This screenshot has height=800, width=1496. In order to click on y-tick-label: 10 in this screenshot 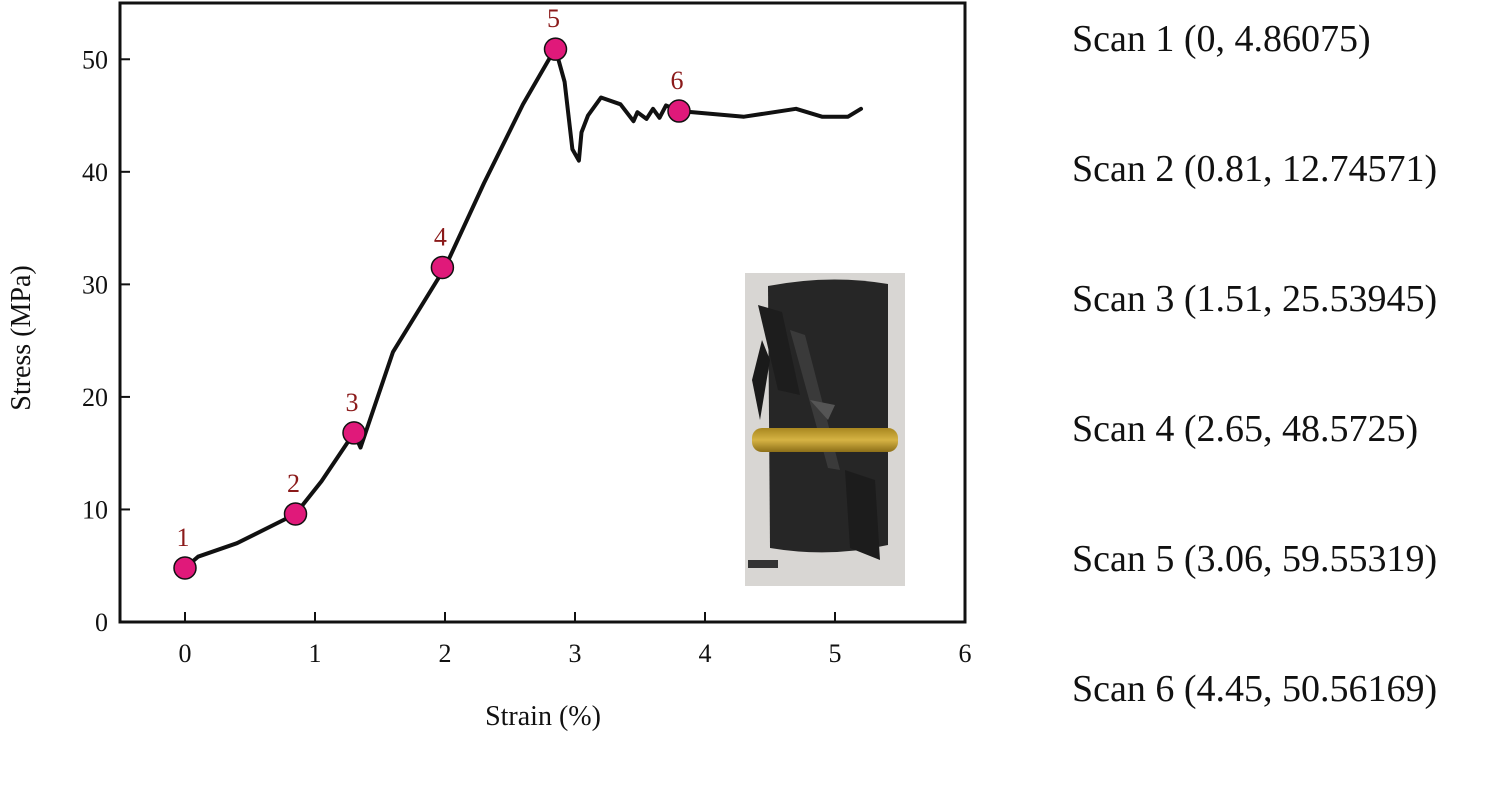, I will do `click(95, 509)`.